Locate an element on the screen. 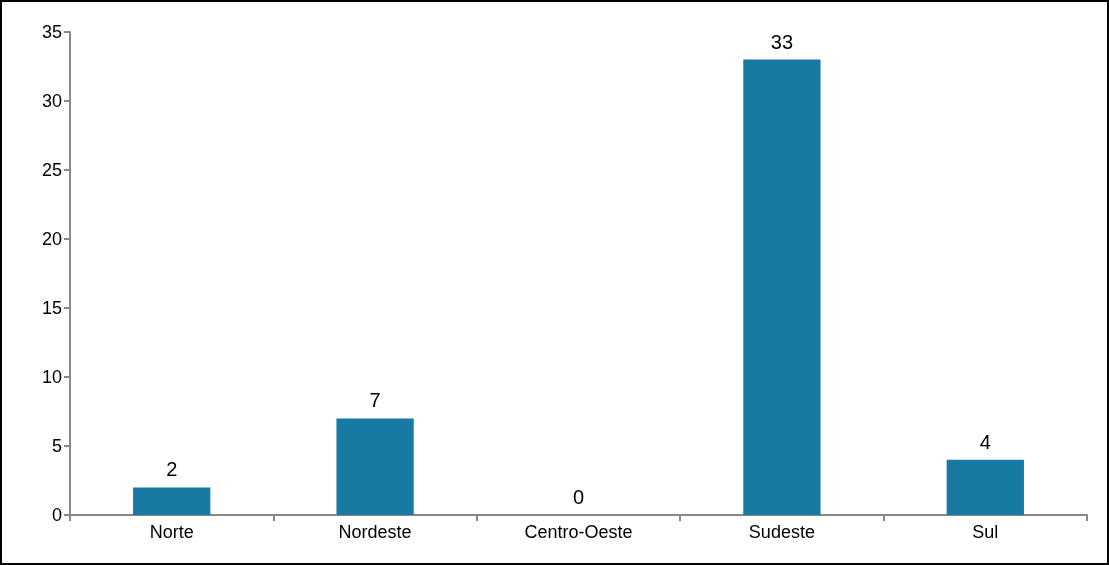  y-tick-label: 25 is located at coordinates (51, 170).